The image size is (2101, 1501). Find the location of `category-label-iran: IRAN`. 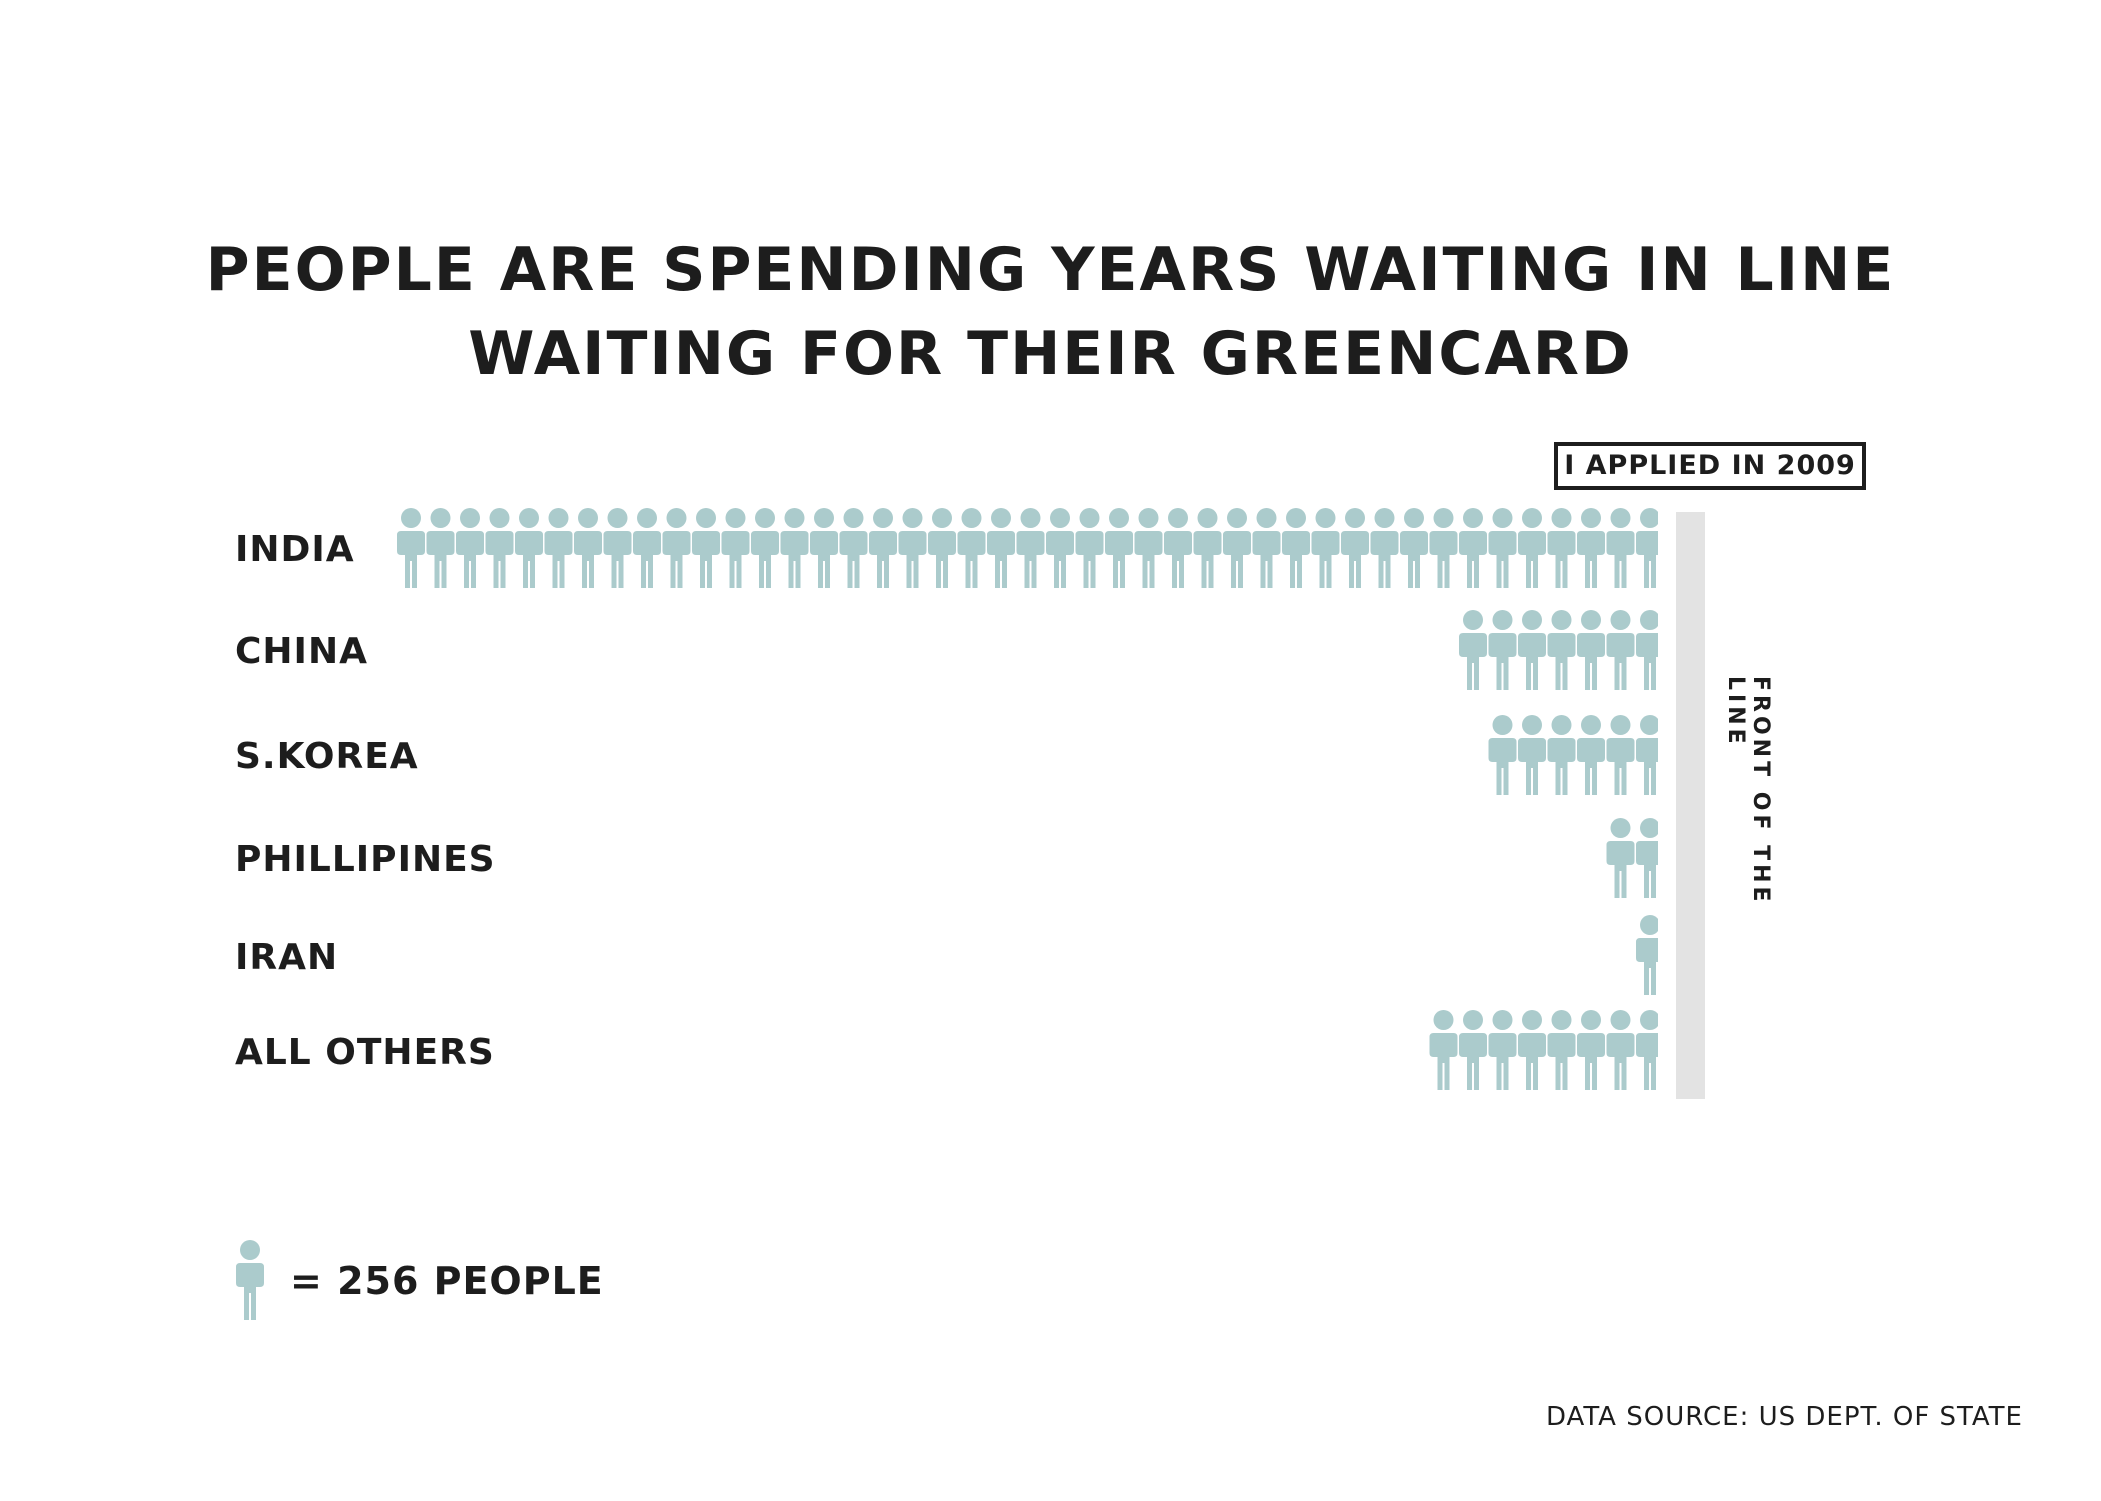

category-label-iran: IRAN is located at coordinates (287, 957).